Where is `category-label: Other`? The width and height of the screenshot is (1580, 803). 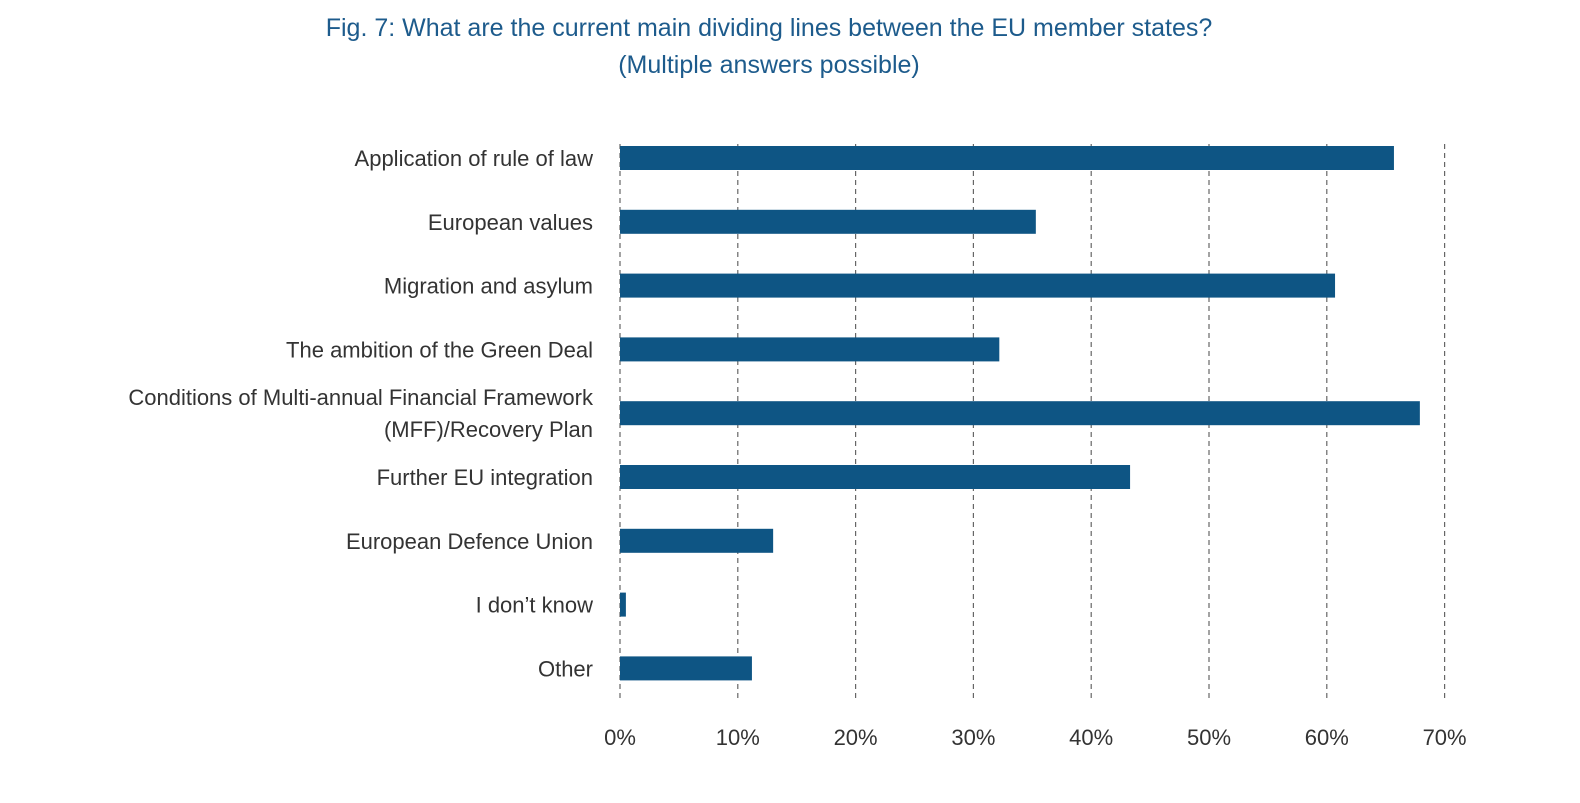 category-label: Other is located at coordinates (565, 668).